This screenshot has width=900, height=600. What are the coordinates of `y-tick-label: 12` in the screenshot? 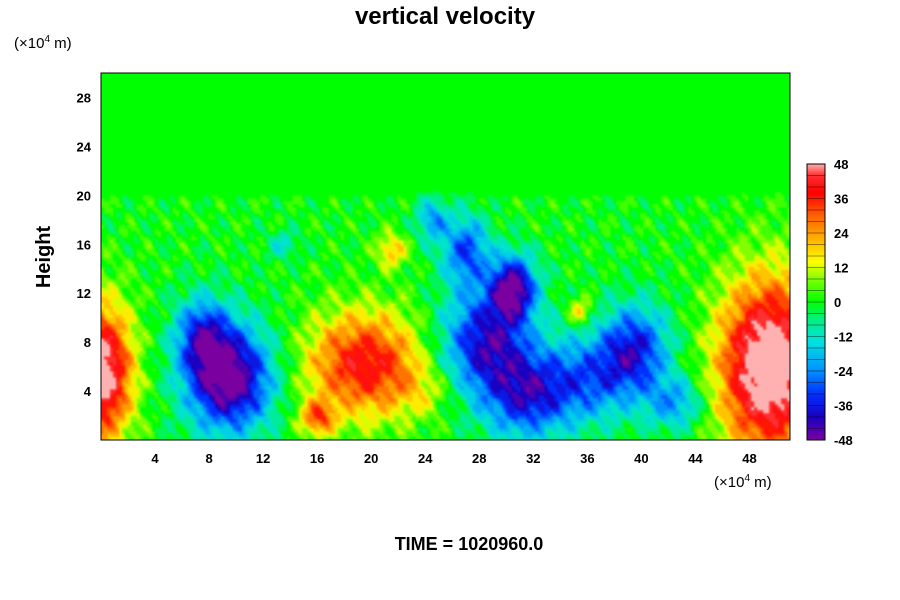 It's located at (84, 293).